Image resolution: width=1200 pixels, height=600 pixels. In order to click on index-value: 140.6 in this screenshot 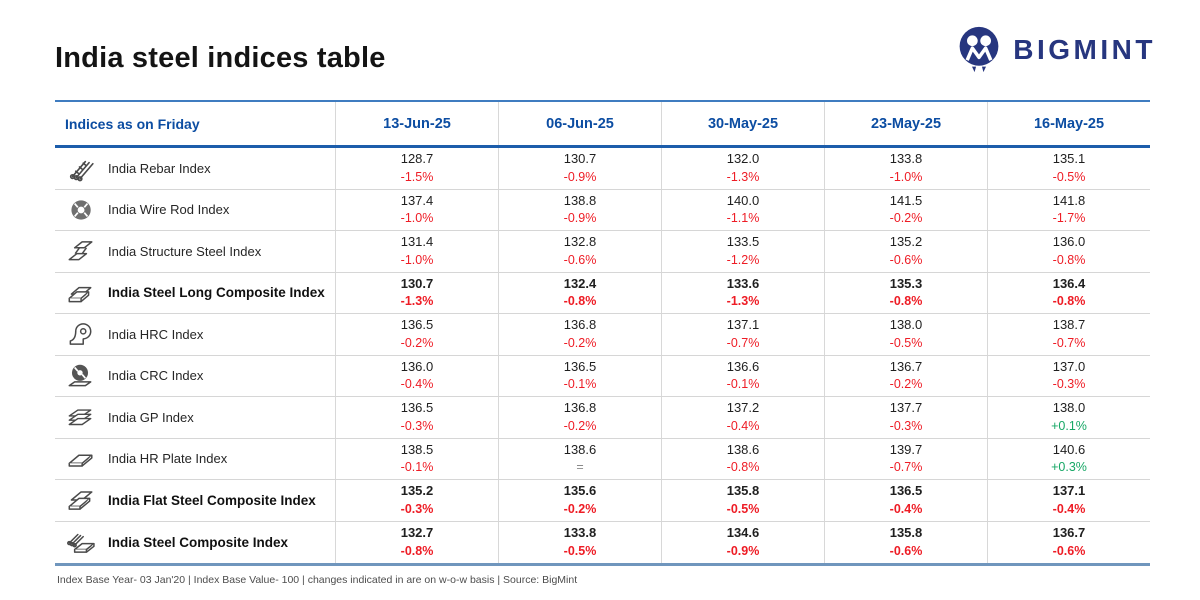, I will do `click(1069, 449)`.